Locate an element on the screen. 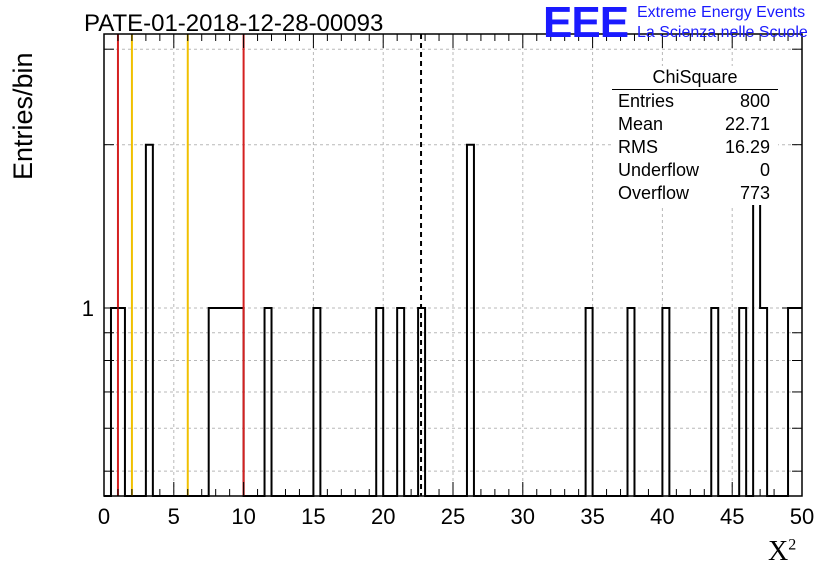  stats-label: Mean is located at coordinates (641, 124).